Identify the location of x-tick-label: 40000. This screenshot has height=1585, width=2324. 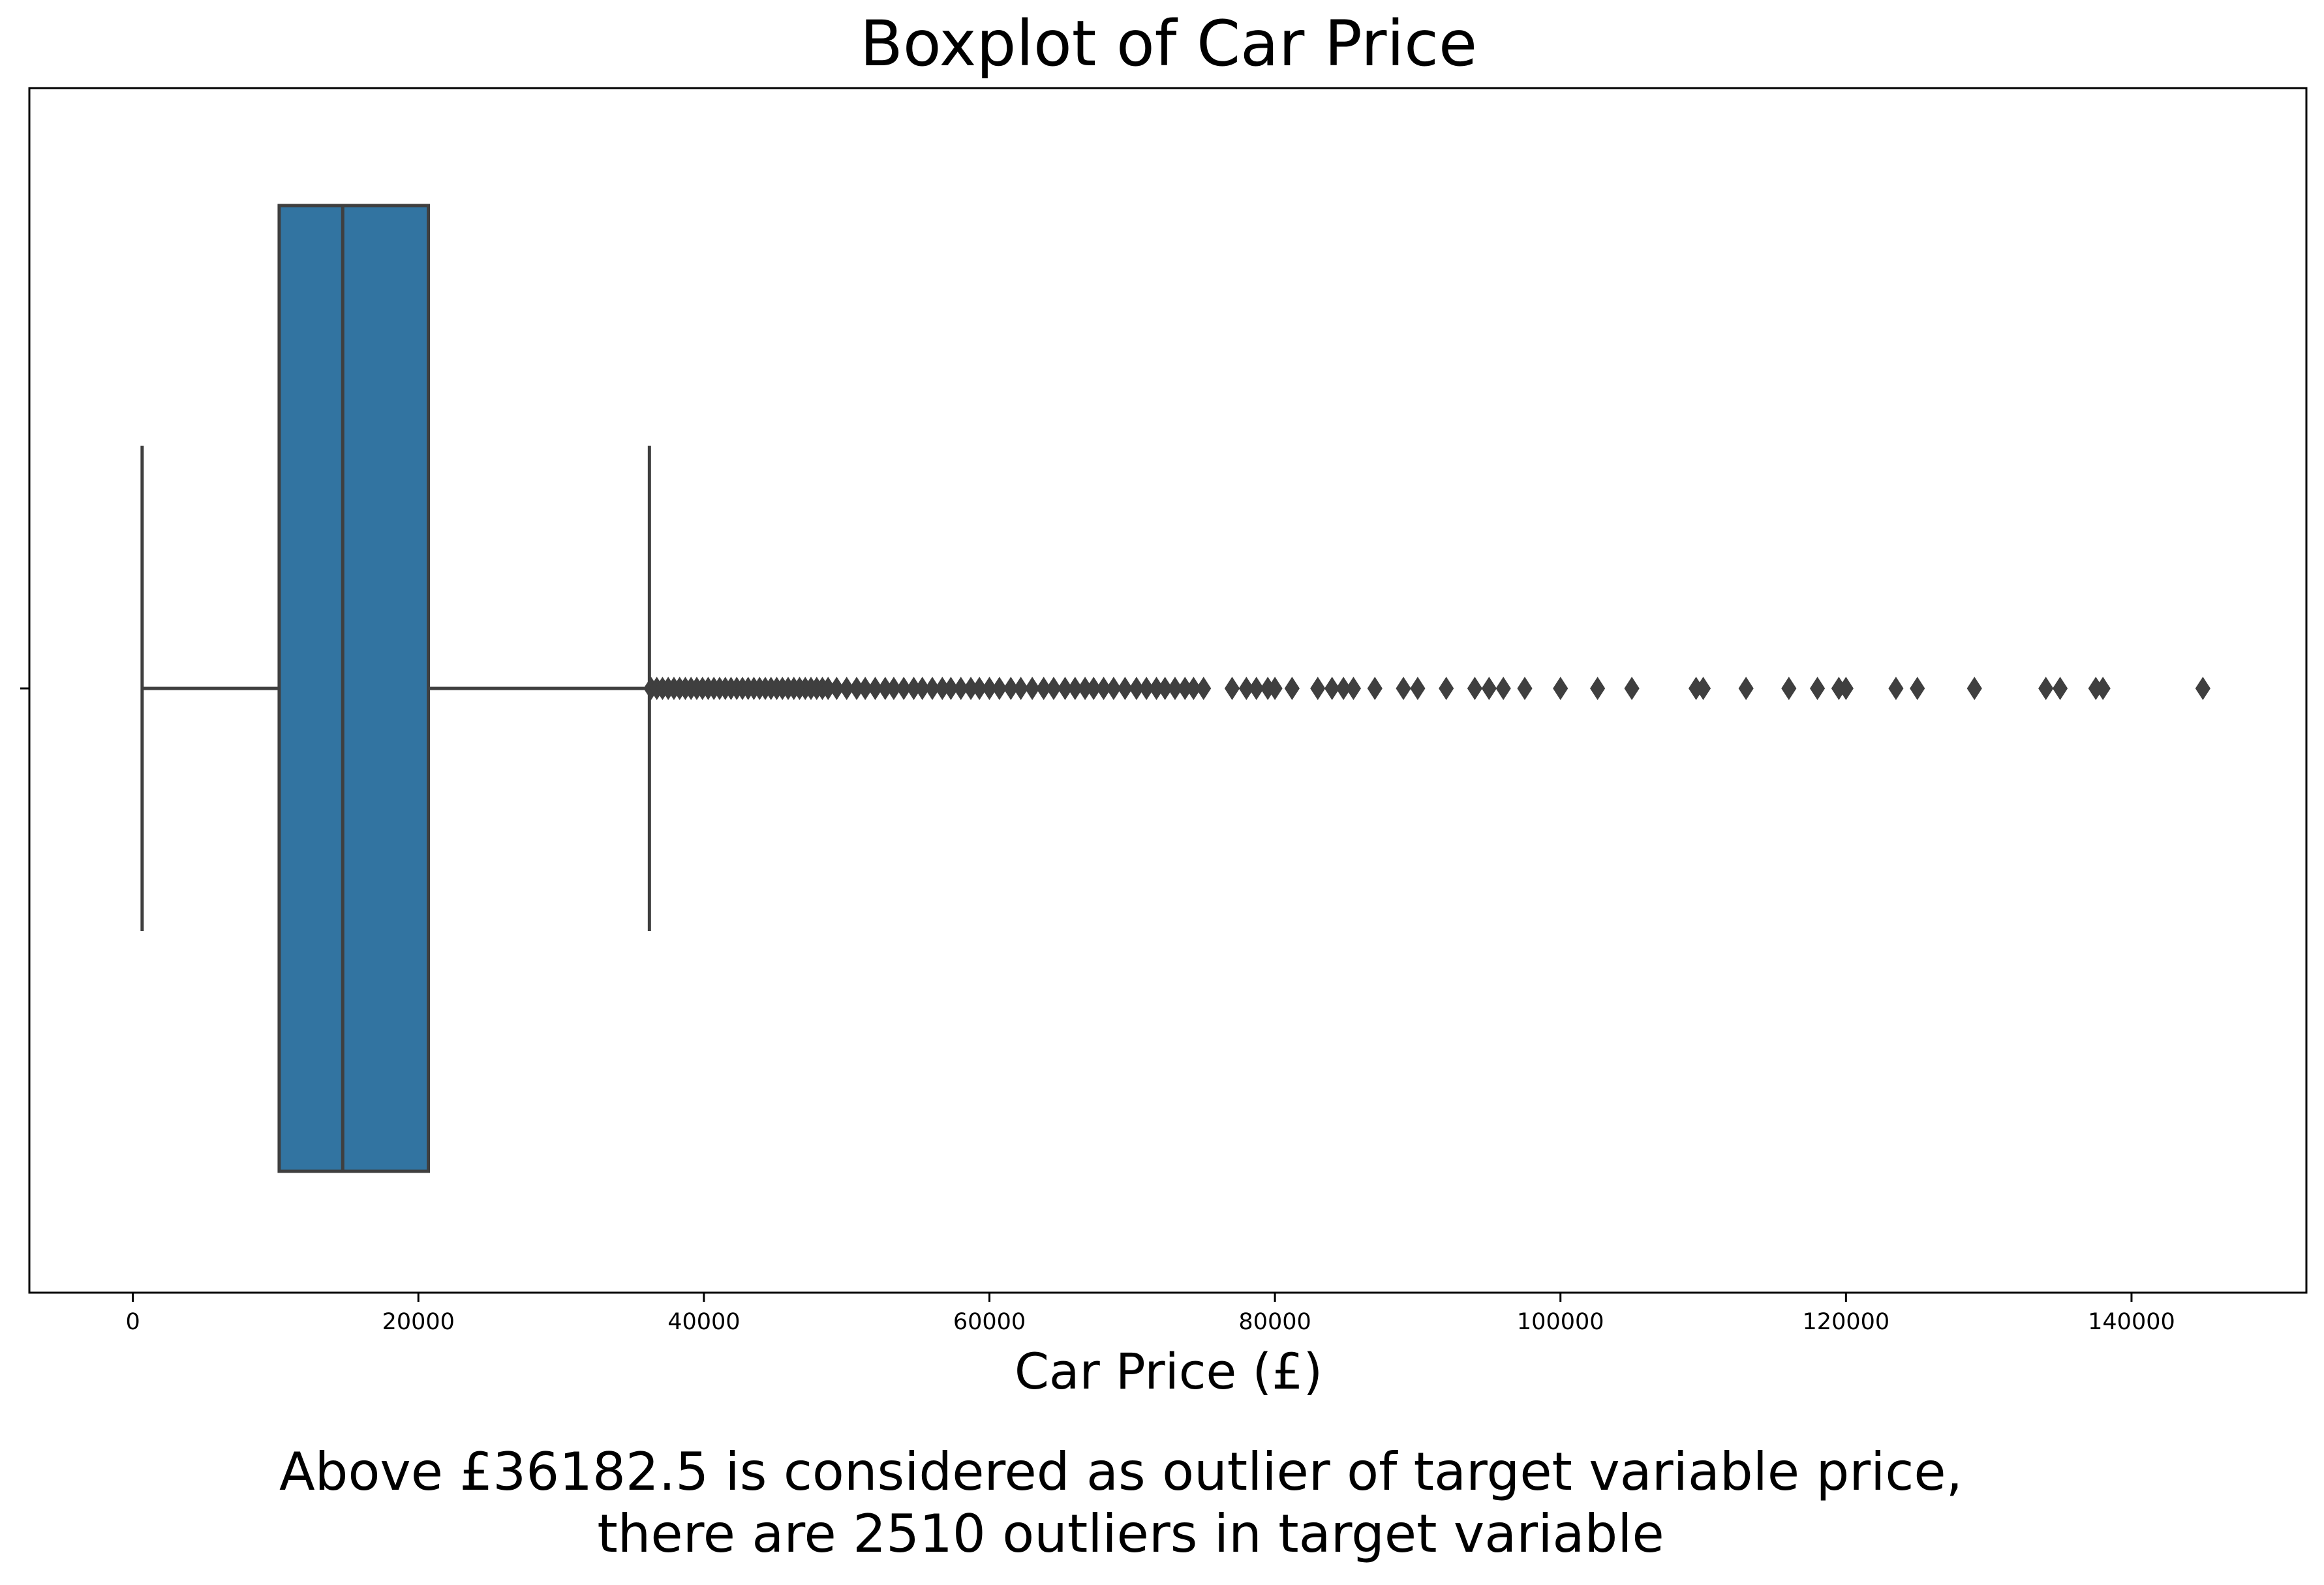
(703, 1322).